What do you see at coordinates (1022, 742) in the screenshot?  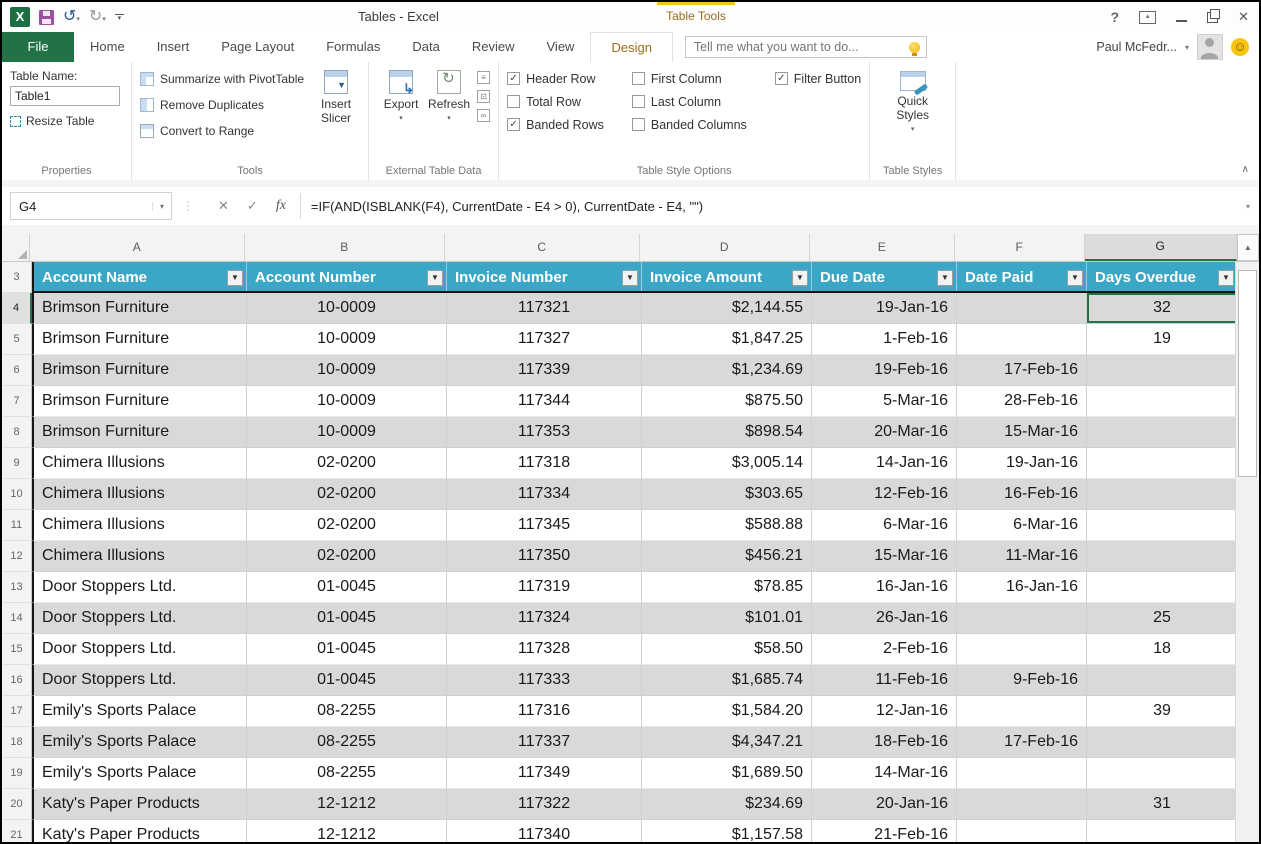 I see `cell-F18: 17-Feb-16` at bounding box center [1022, 742].